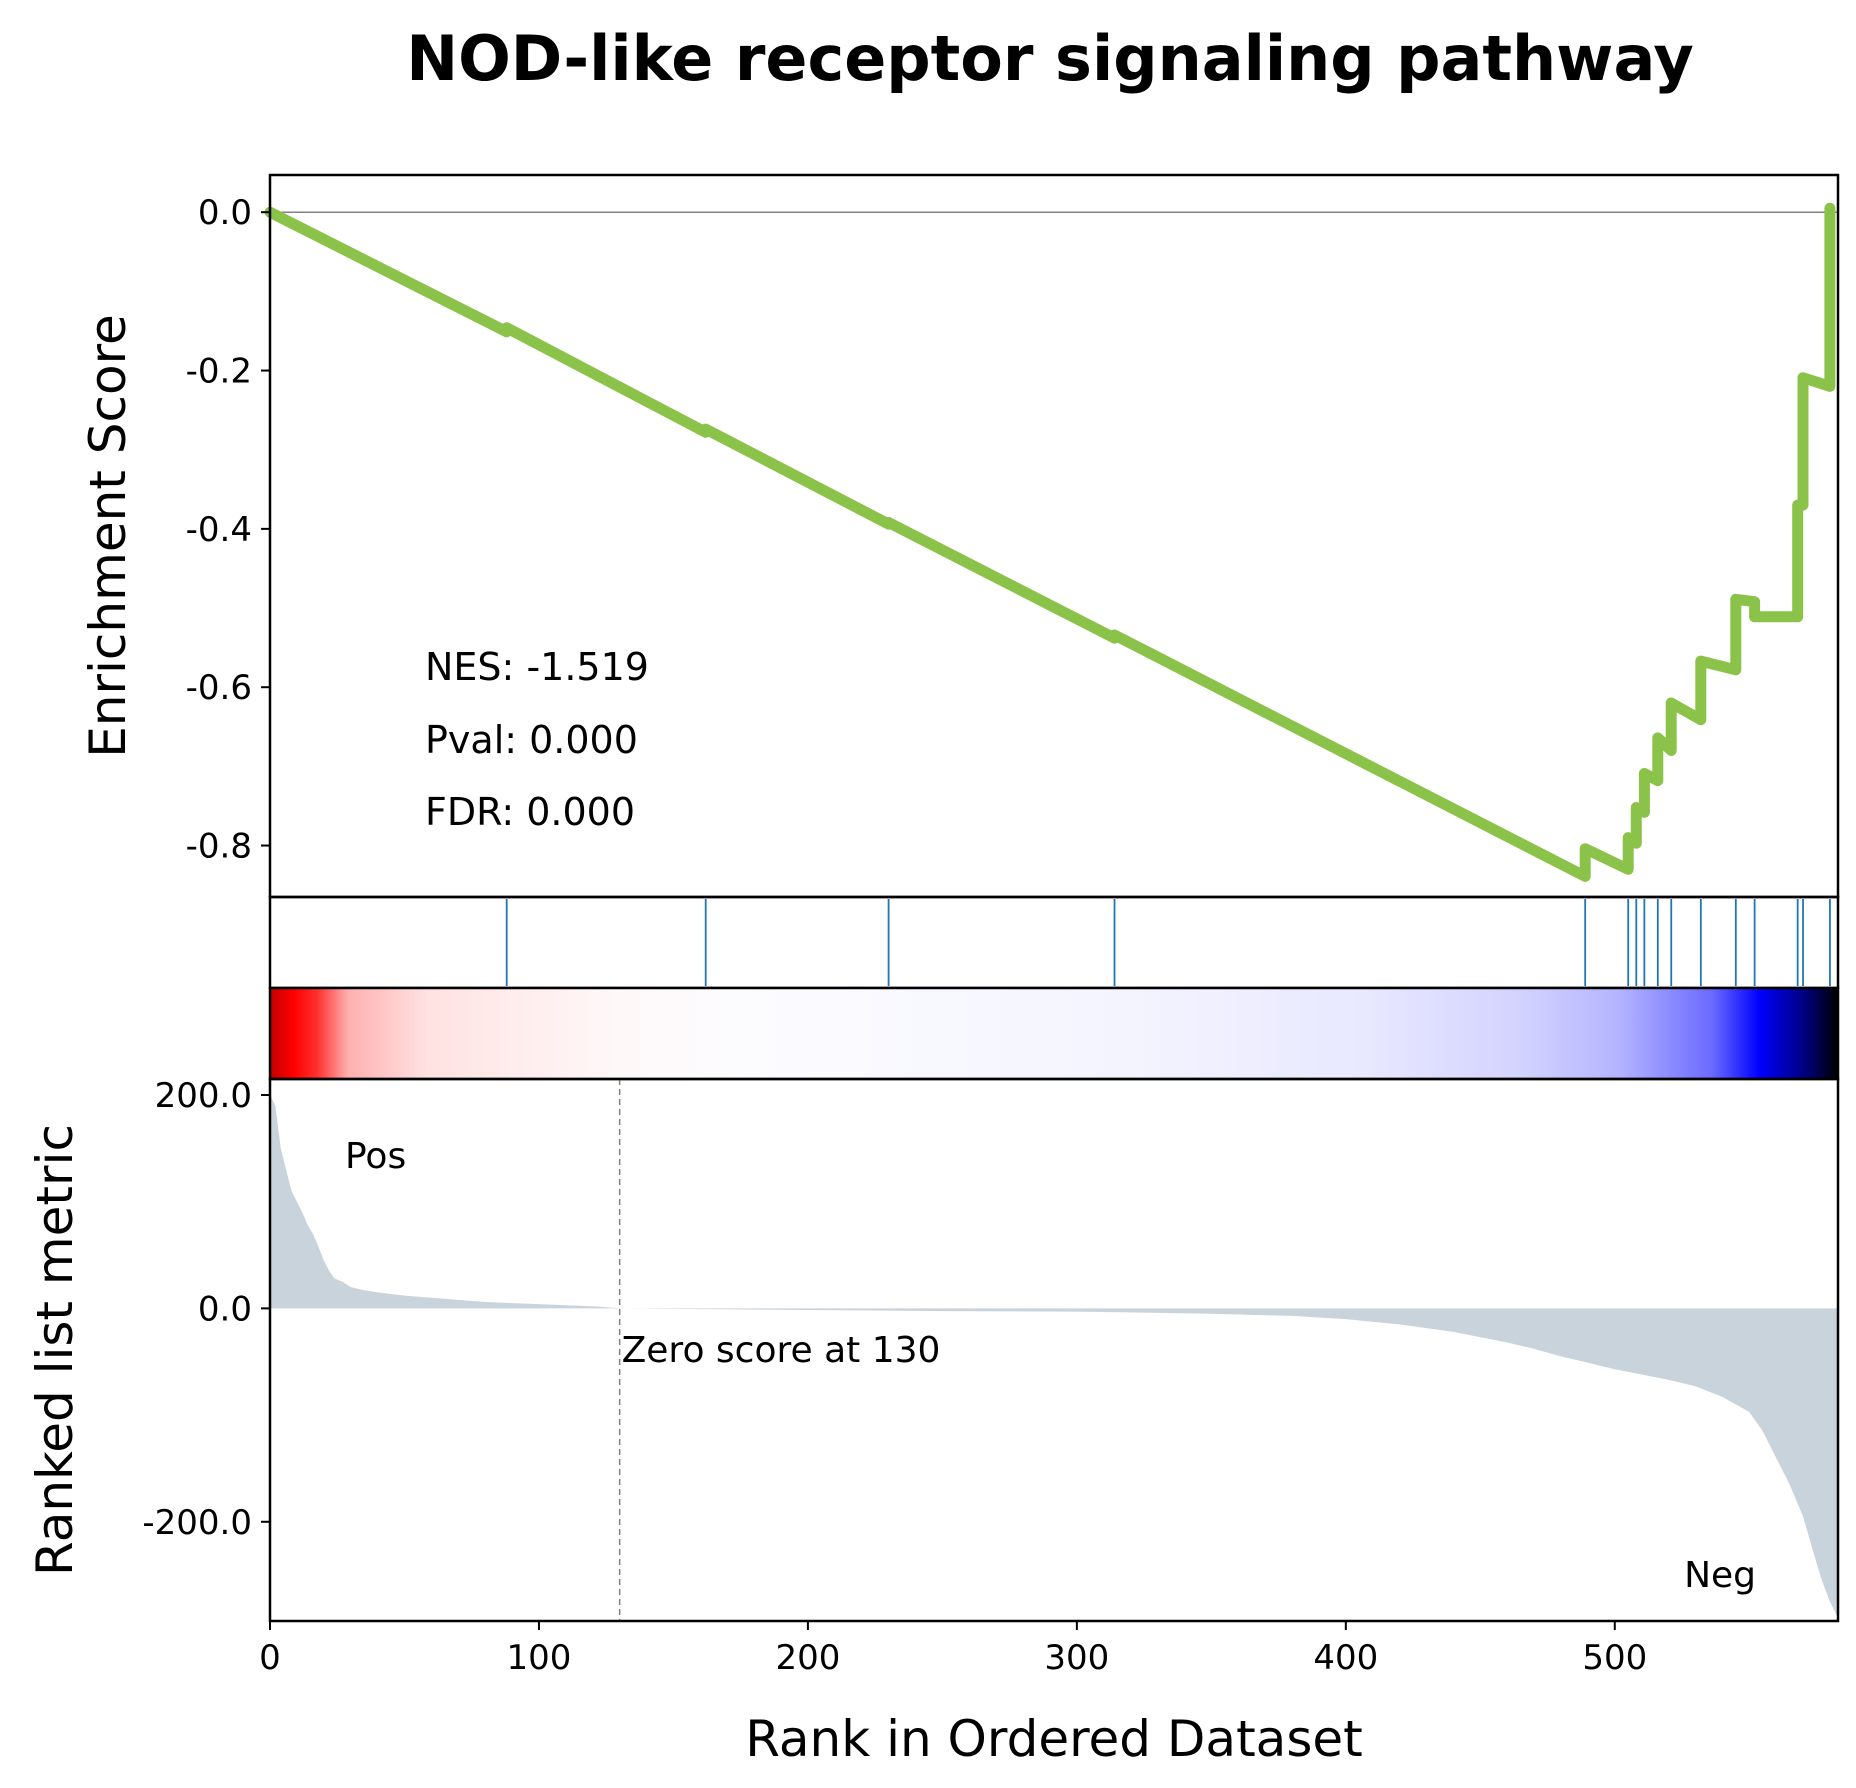 The image size is (1856, 1788). Describe the element at coordinates (219, 847) in the screenshot. I see `y-tick-label: -0.8` at that location.